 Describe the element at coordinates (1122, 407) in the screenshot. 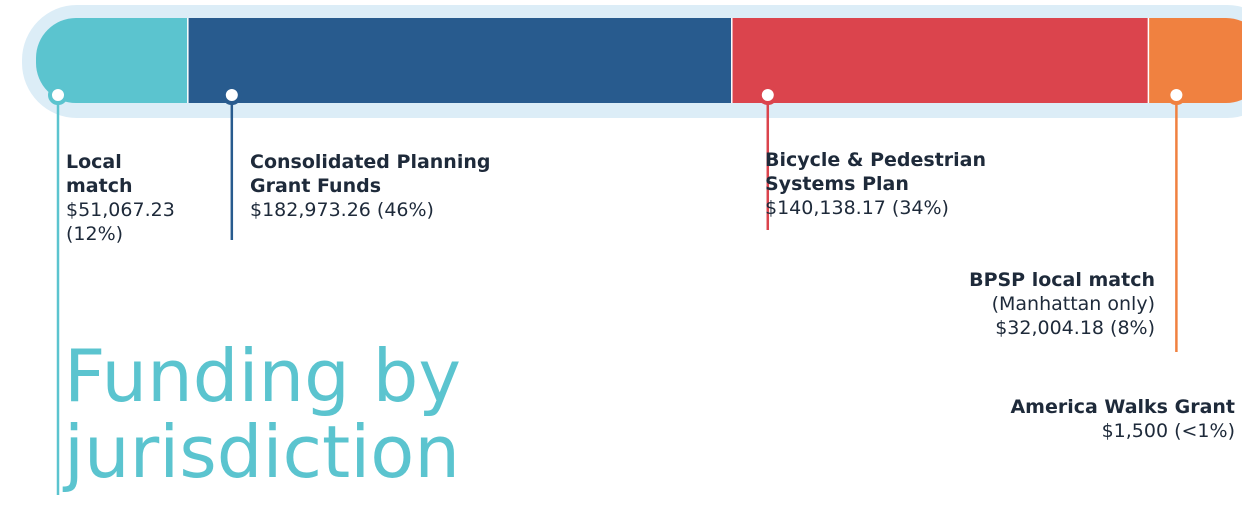

I see `segment-name: America Walks Grant` at that location.